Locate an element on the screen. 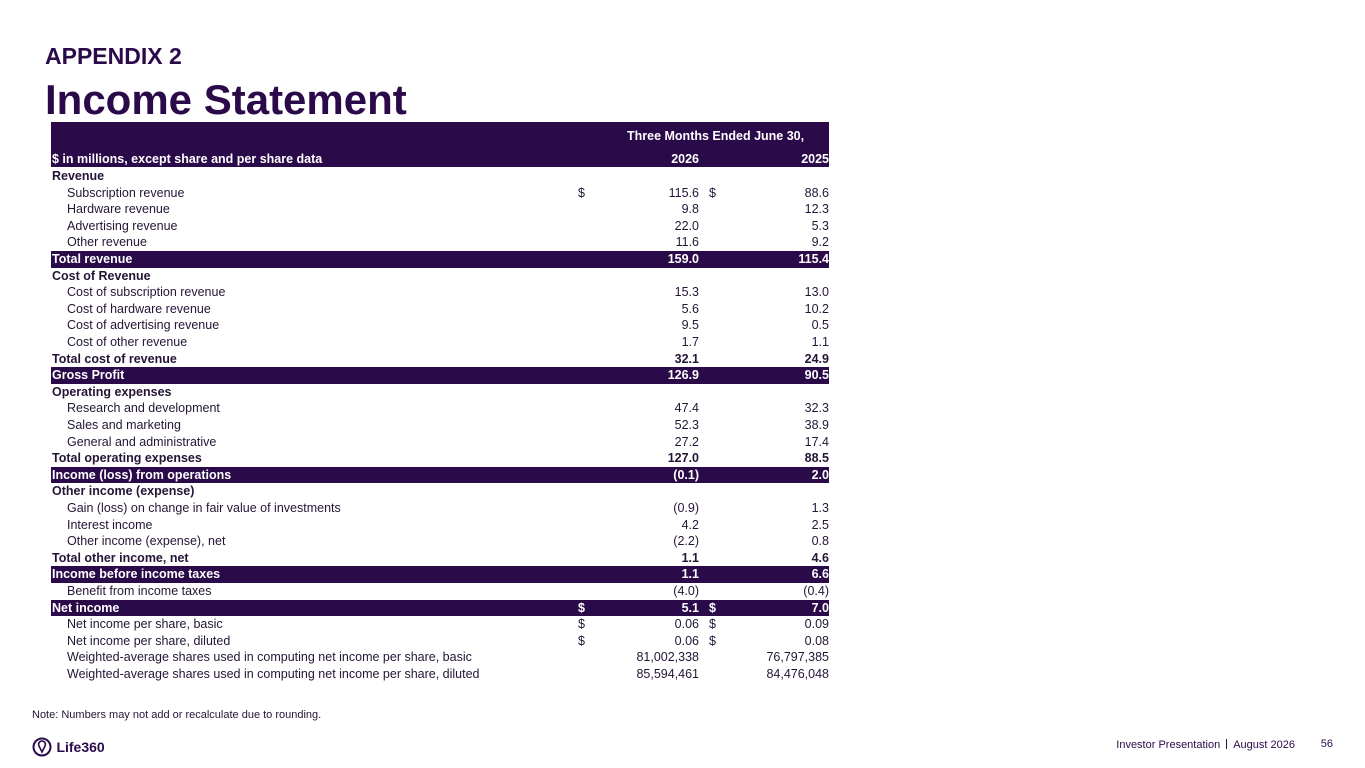 This screenshot has height=768, width=1365. value-2026: 11.6 is located at coordinates (687, 242).